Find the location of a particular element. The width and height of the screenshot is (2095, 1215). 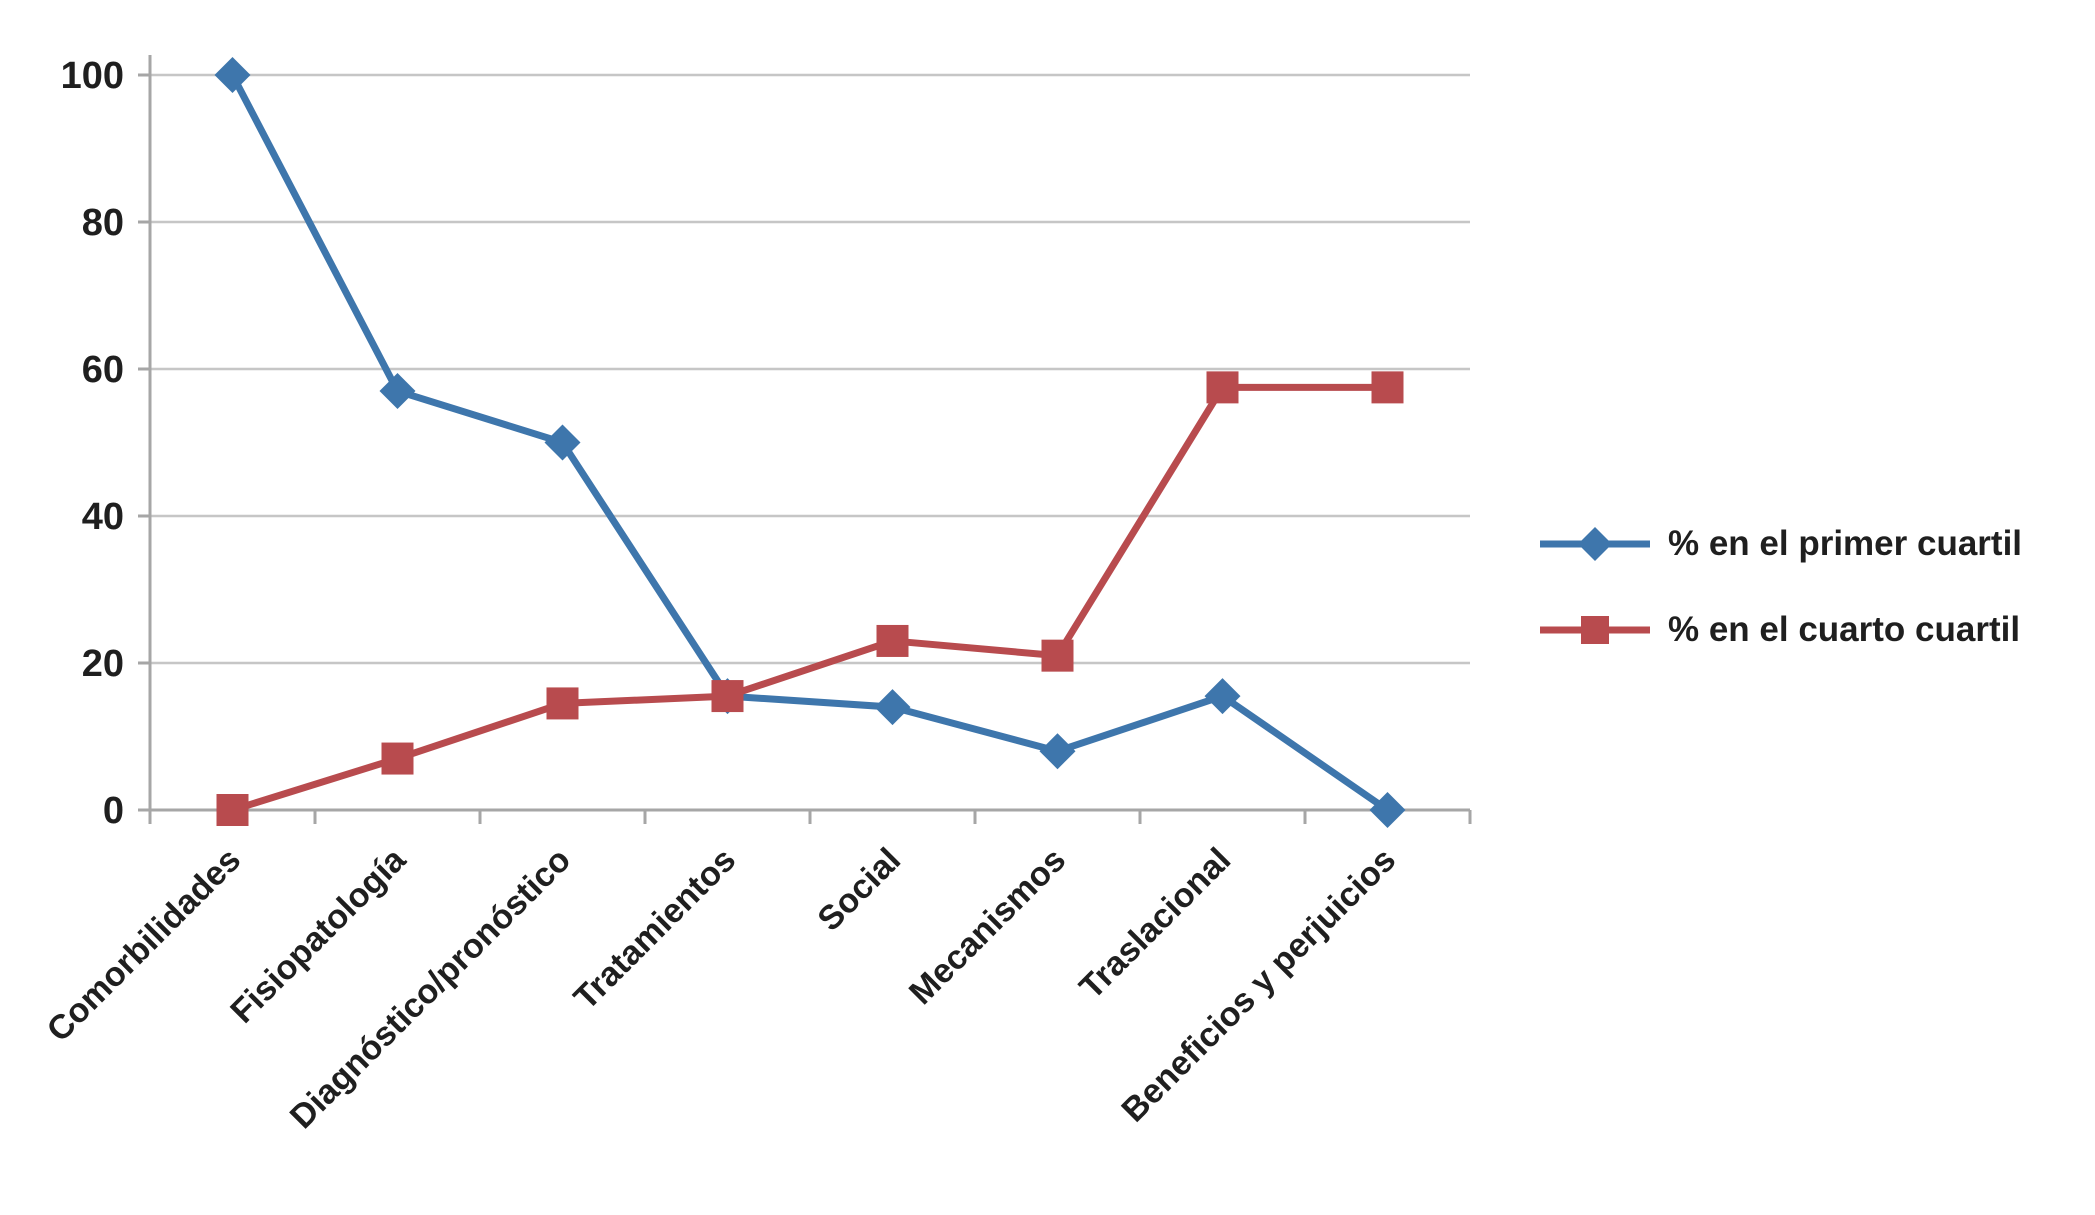

y-tick-label: 20 is located at coordinates (103, 664).